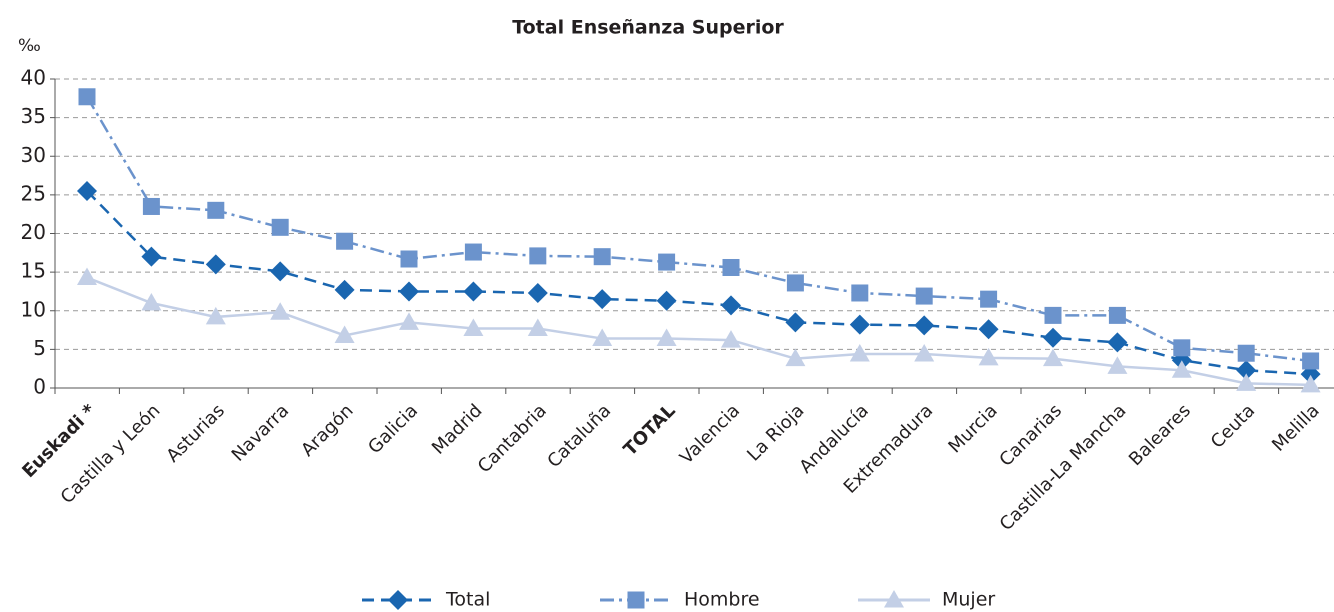  Describe the element at coordinates (648, 28) in the screenshot. I see `chart-title: Total Enseñanza Superior` at that location.